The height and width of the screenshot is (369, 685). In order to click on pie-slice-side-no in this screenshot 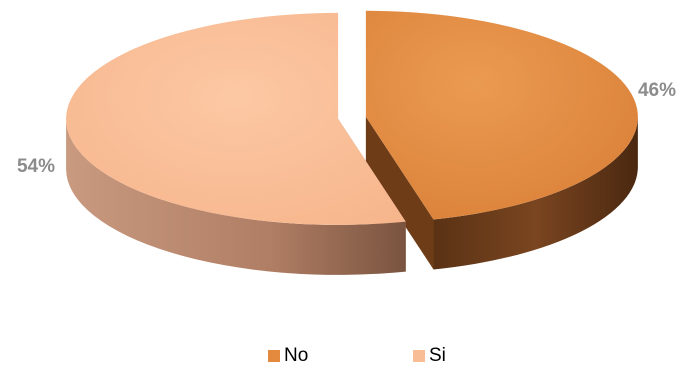, I will do `click(535, 193)`.